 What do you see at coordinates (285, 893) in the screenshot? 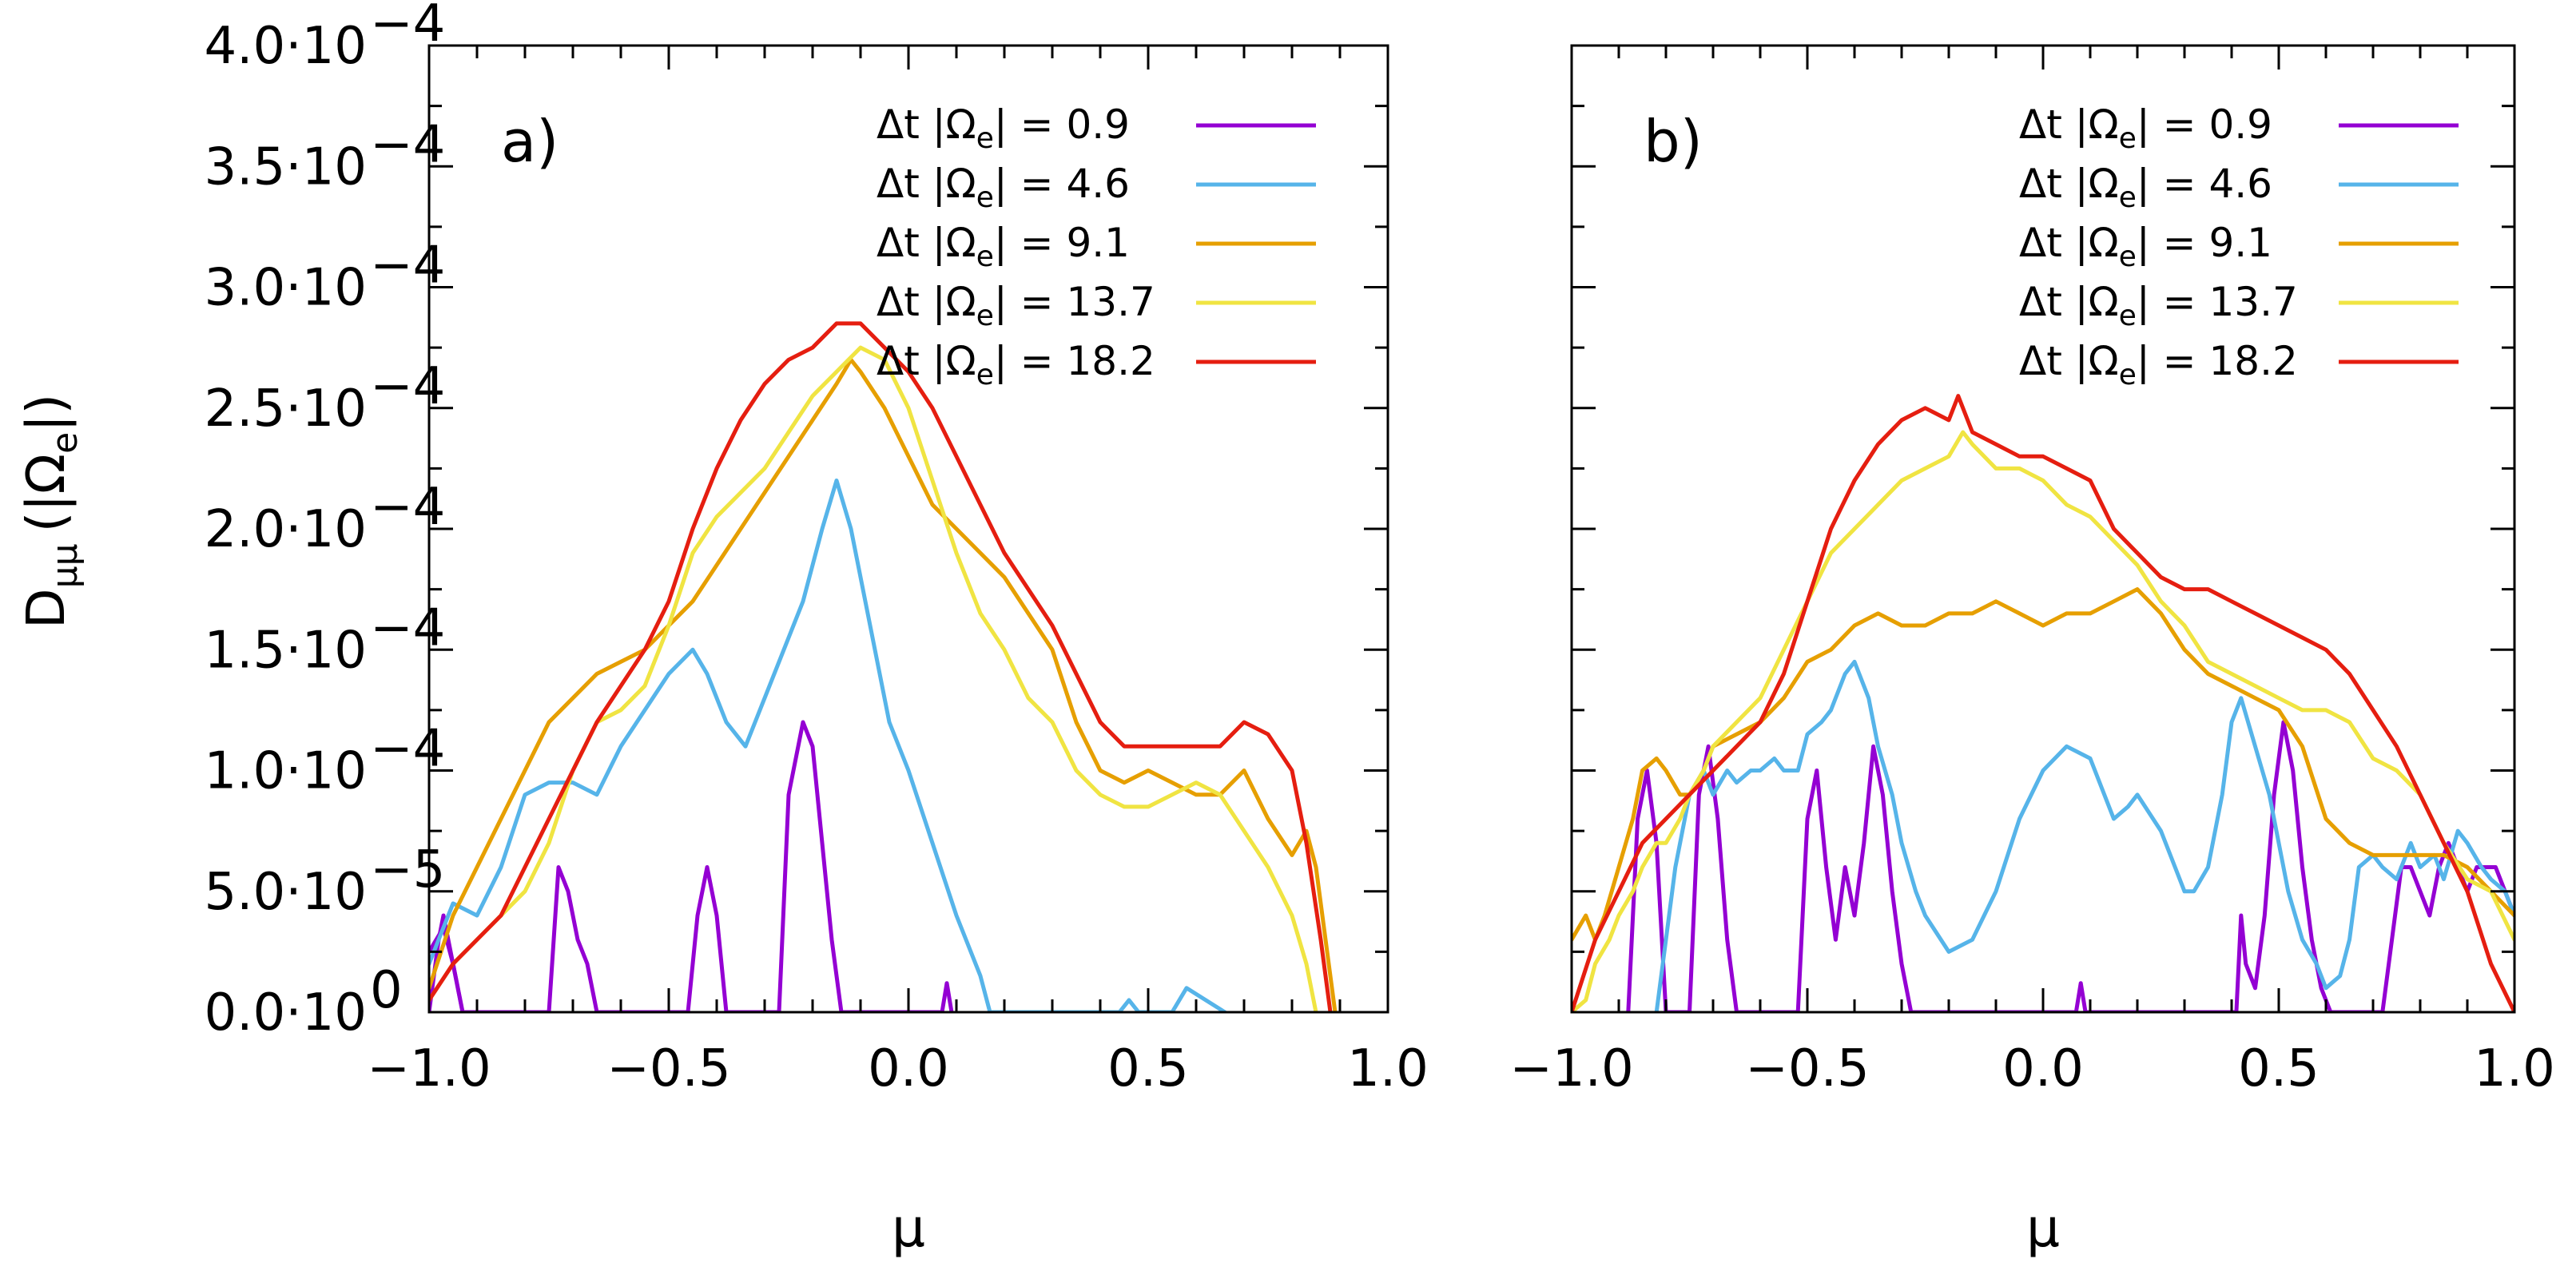
I see `y-tick-label: 5.0·10` at bounding box center [285, 893].